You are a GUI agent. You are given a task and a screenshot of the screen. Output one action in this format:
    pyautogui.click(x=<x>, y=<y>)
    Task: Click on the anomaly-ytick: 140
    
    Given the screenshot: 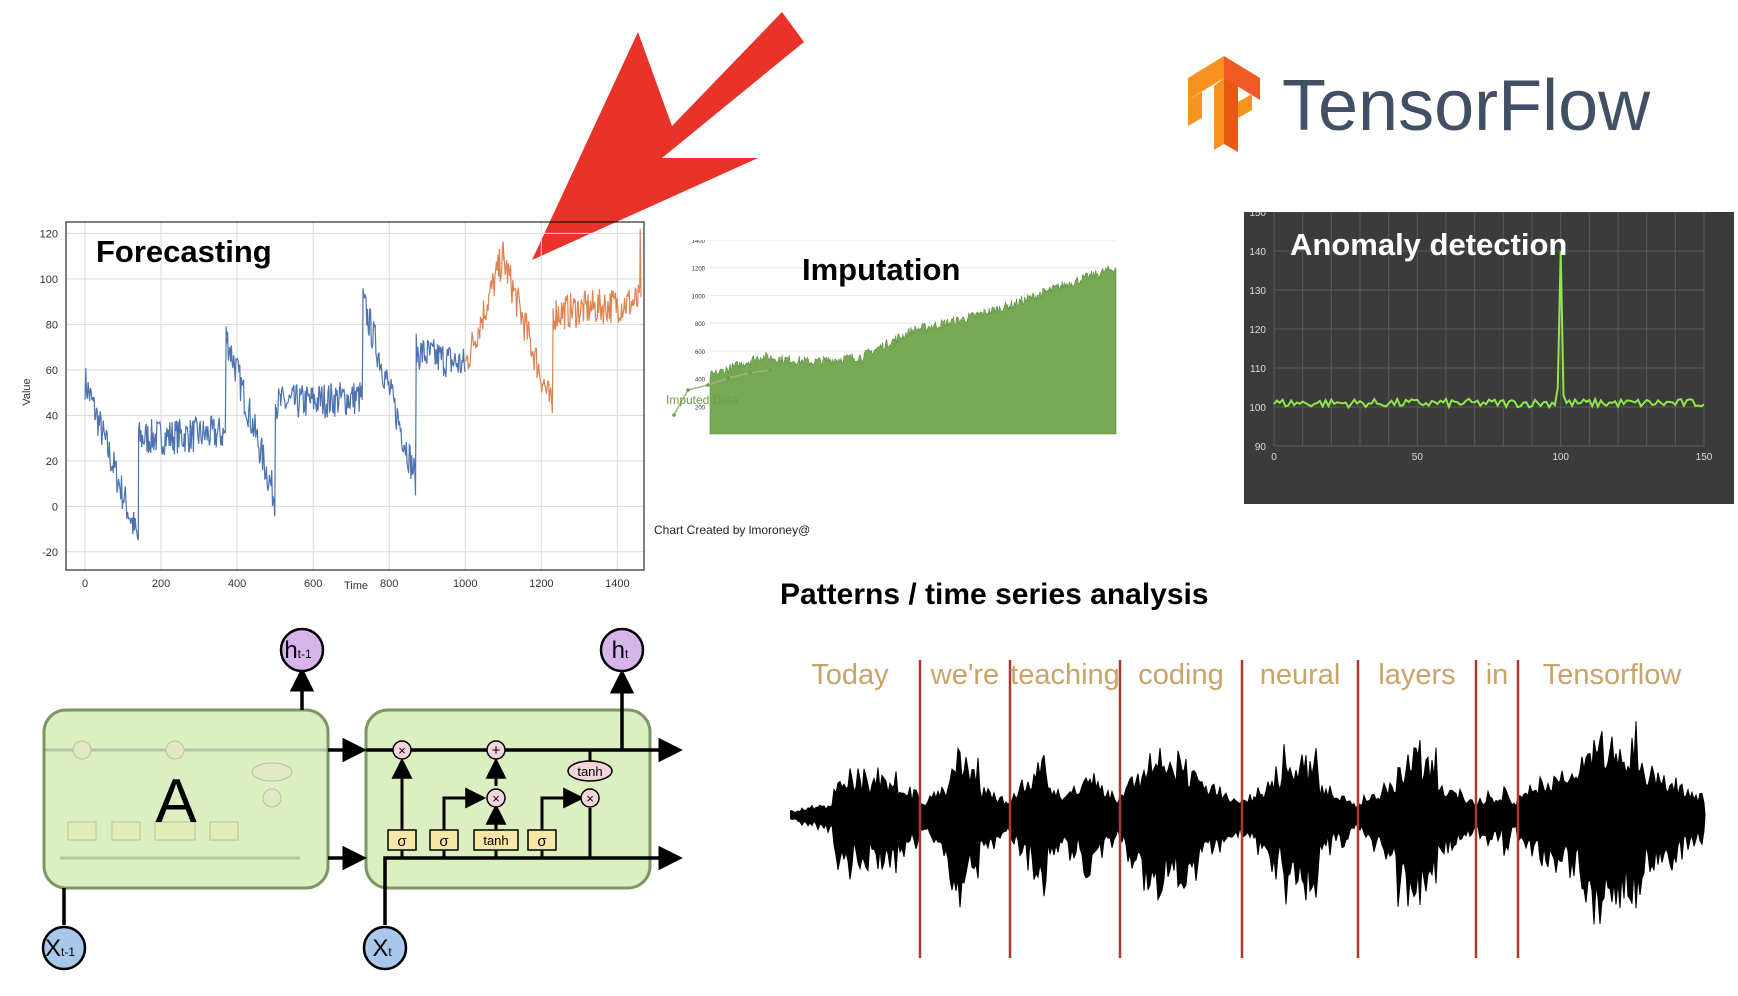 What is the action you would take?
    pyautogui.click(x=1257, y=252)
    